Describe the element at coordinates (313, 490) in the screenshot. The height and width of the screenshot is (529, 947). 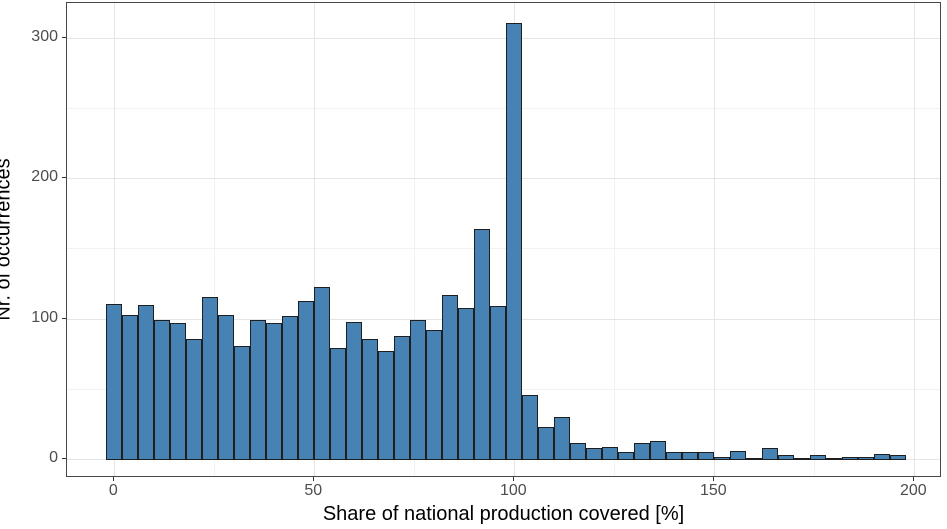
I see `x-tick-label: 50` at that location.